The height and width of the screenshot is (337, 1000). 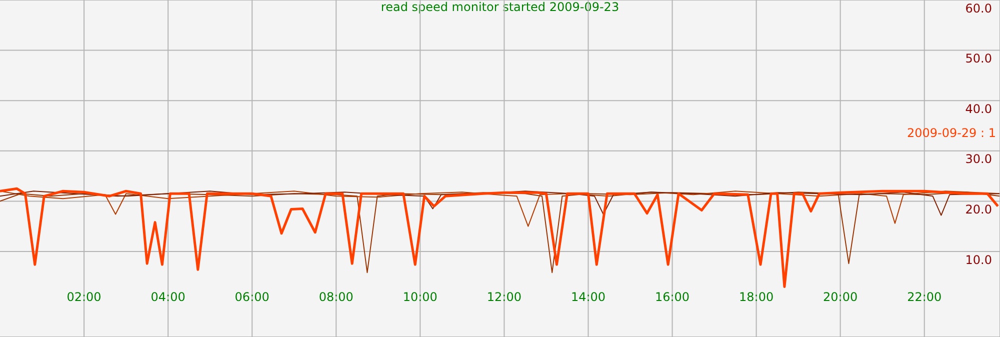 I want to click on x-tick-label: 20:00, so click(x=840, y=297).